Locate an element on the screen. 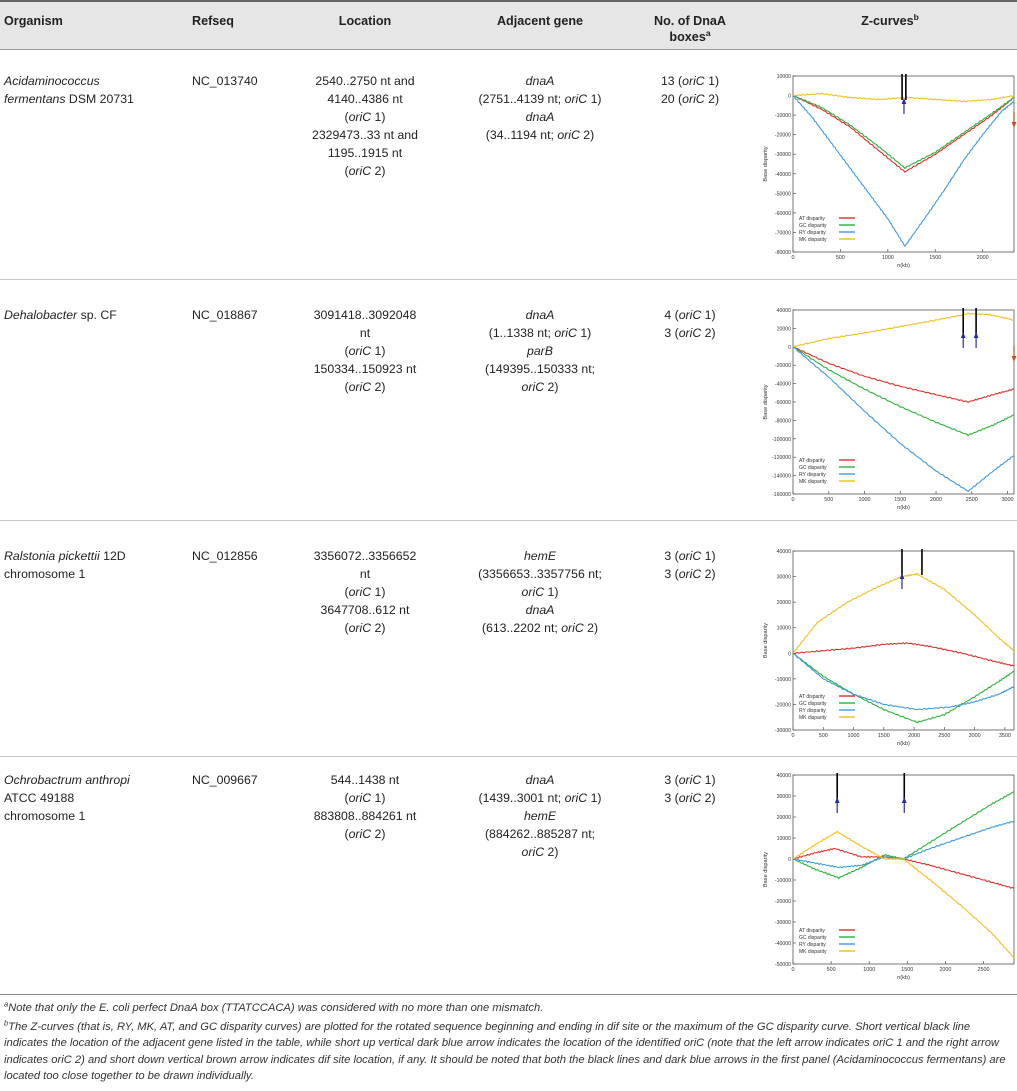 Image resolution: width=1017 pixels, height=1091 pixels. y-tick-label: -20000 is located at coordinates (783, 366).